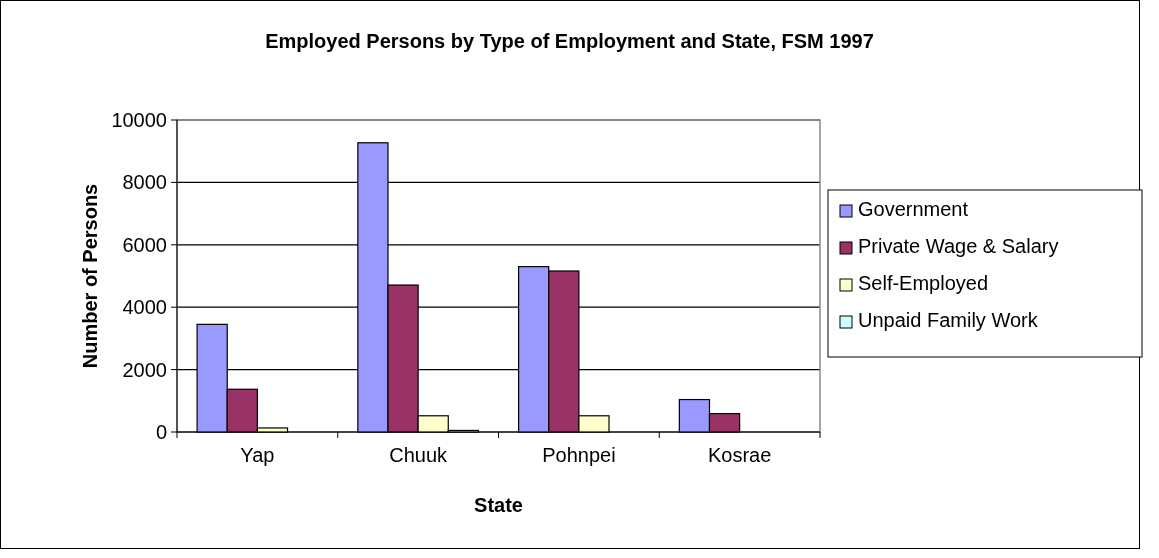 The image size is (1159, 558). Describe the element at coordinates (419, 455) in the screenshot. I see `x-tick-label: Chuuk` at that location.